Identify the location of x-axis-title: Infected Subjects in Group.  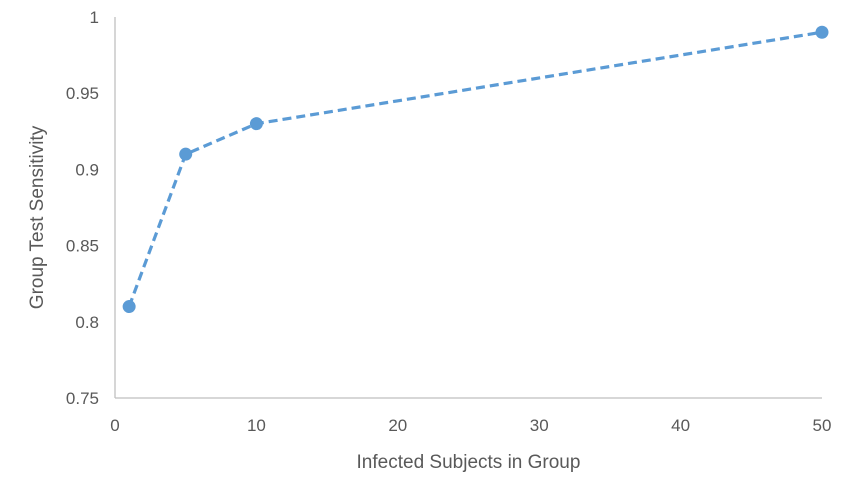
(469, 462).